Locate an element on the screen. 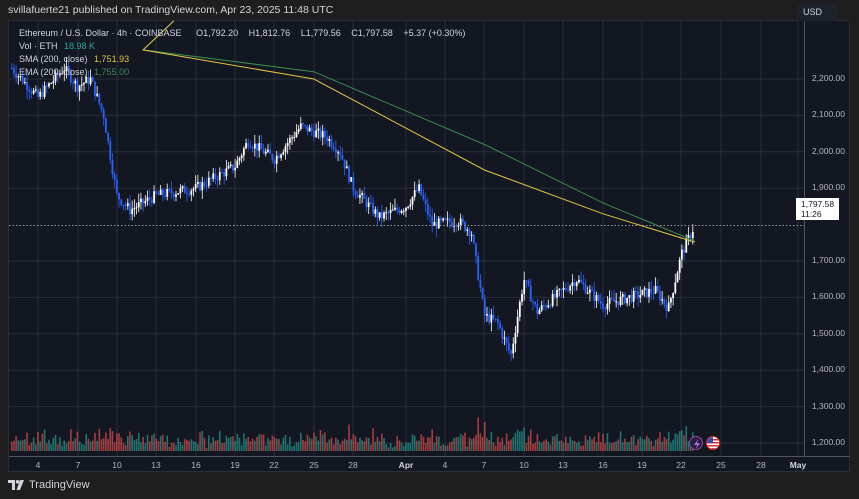 This screenshot has height=499, width=859. ohlc-open: O1,792.20 is located at coordinates (217, 33).